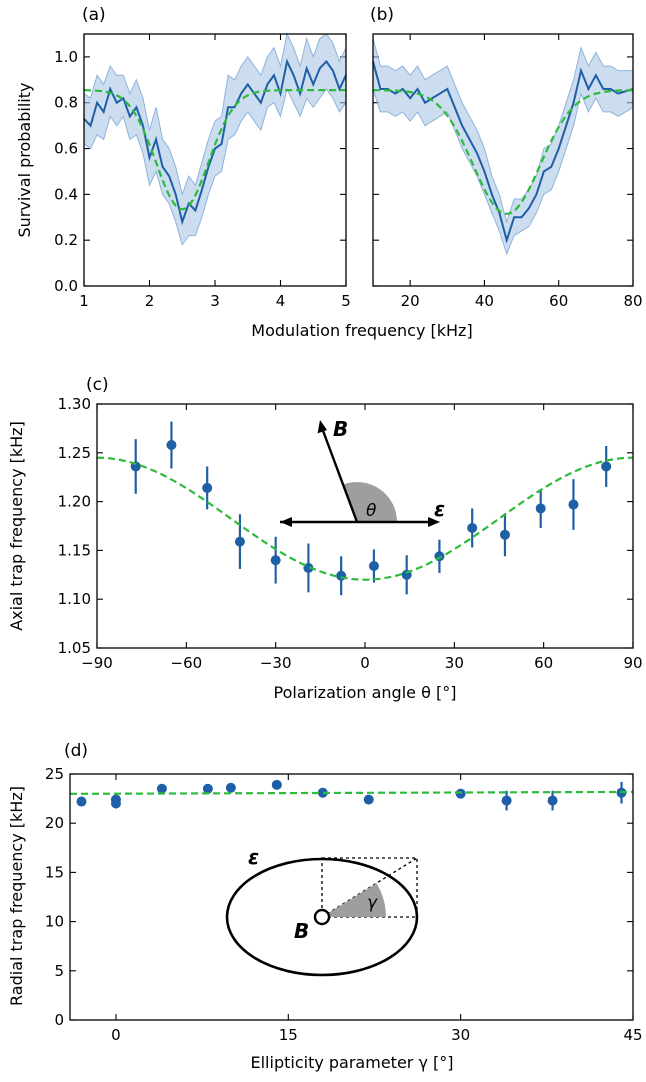 Image resolution: width=646 pixels, height=1082 pixels. What do you see at coordinates (16, 526) in the screenshot?
I see `ylabel-c: Axial trap frequency [kHz]` at bounding box center [16, 526].